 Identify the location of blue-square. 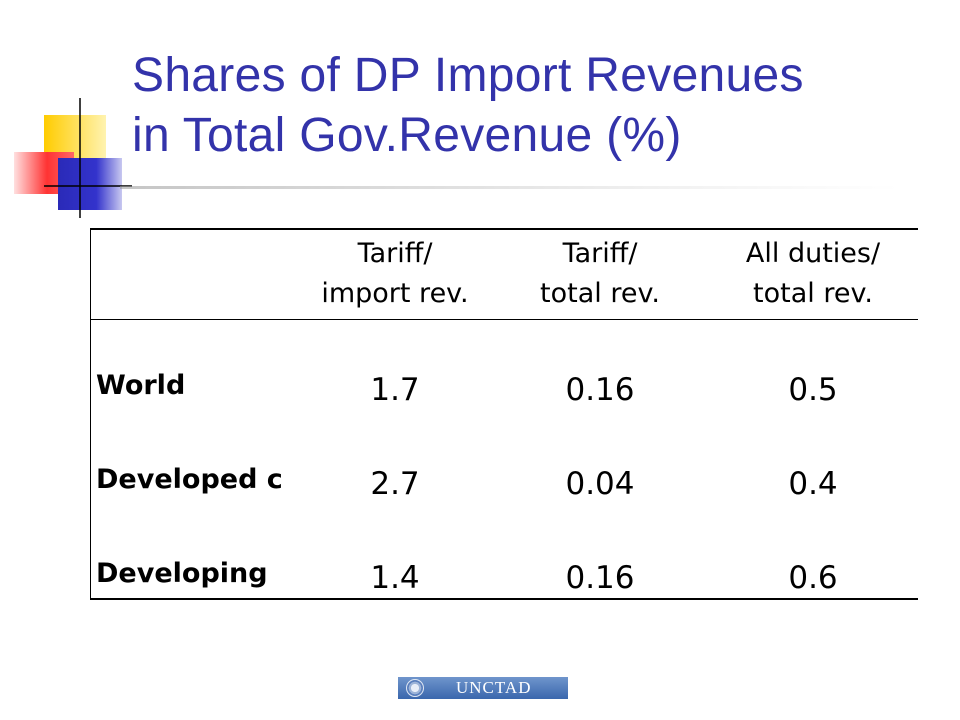
(90, 184).